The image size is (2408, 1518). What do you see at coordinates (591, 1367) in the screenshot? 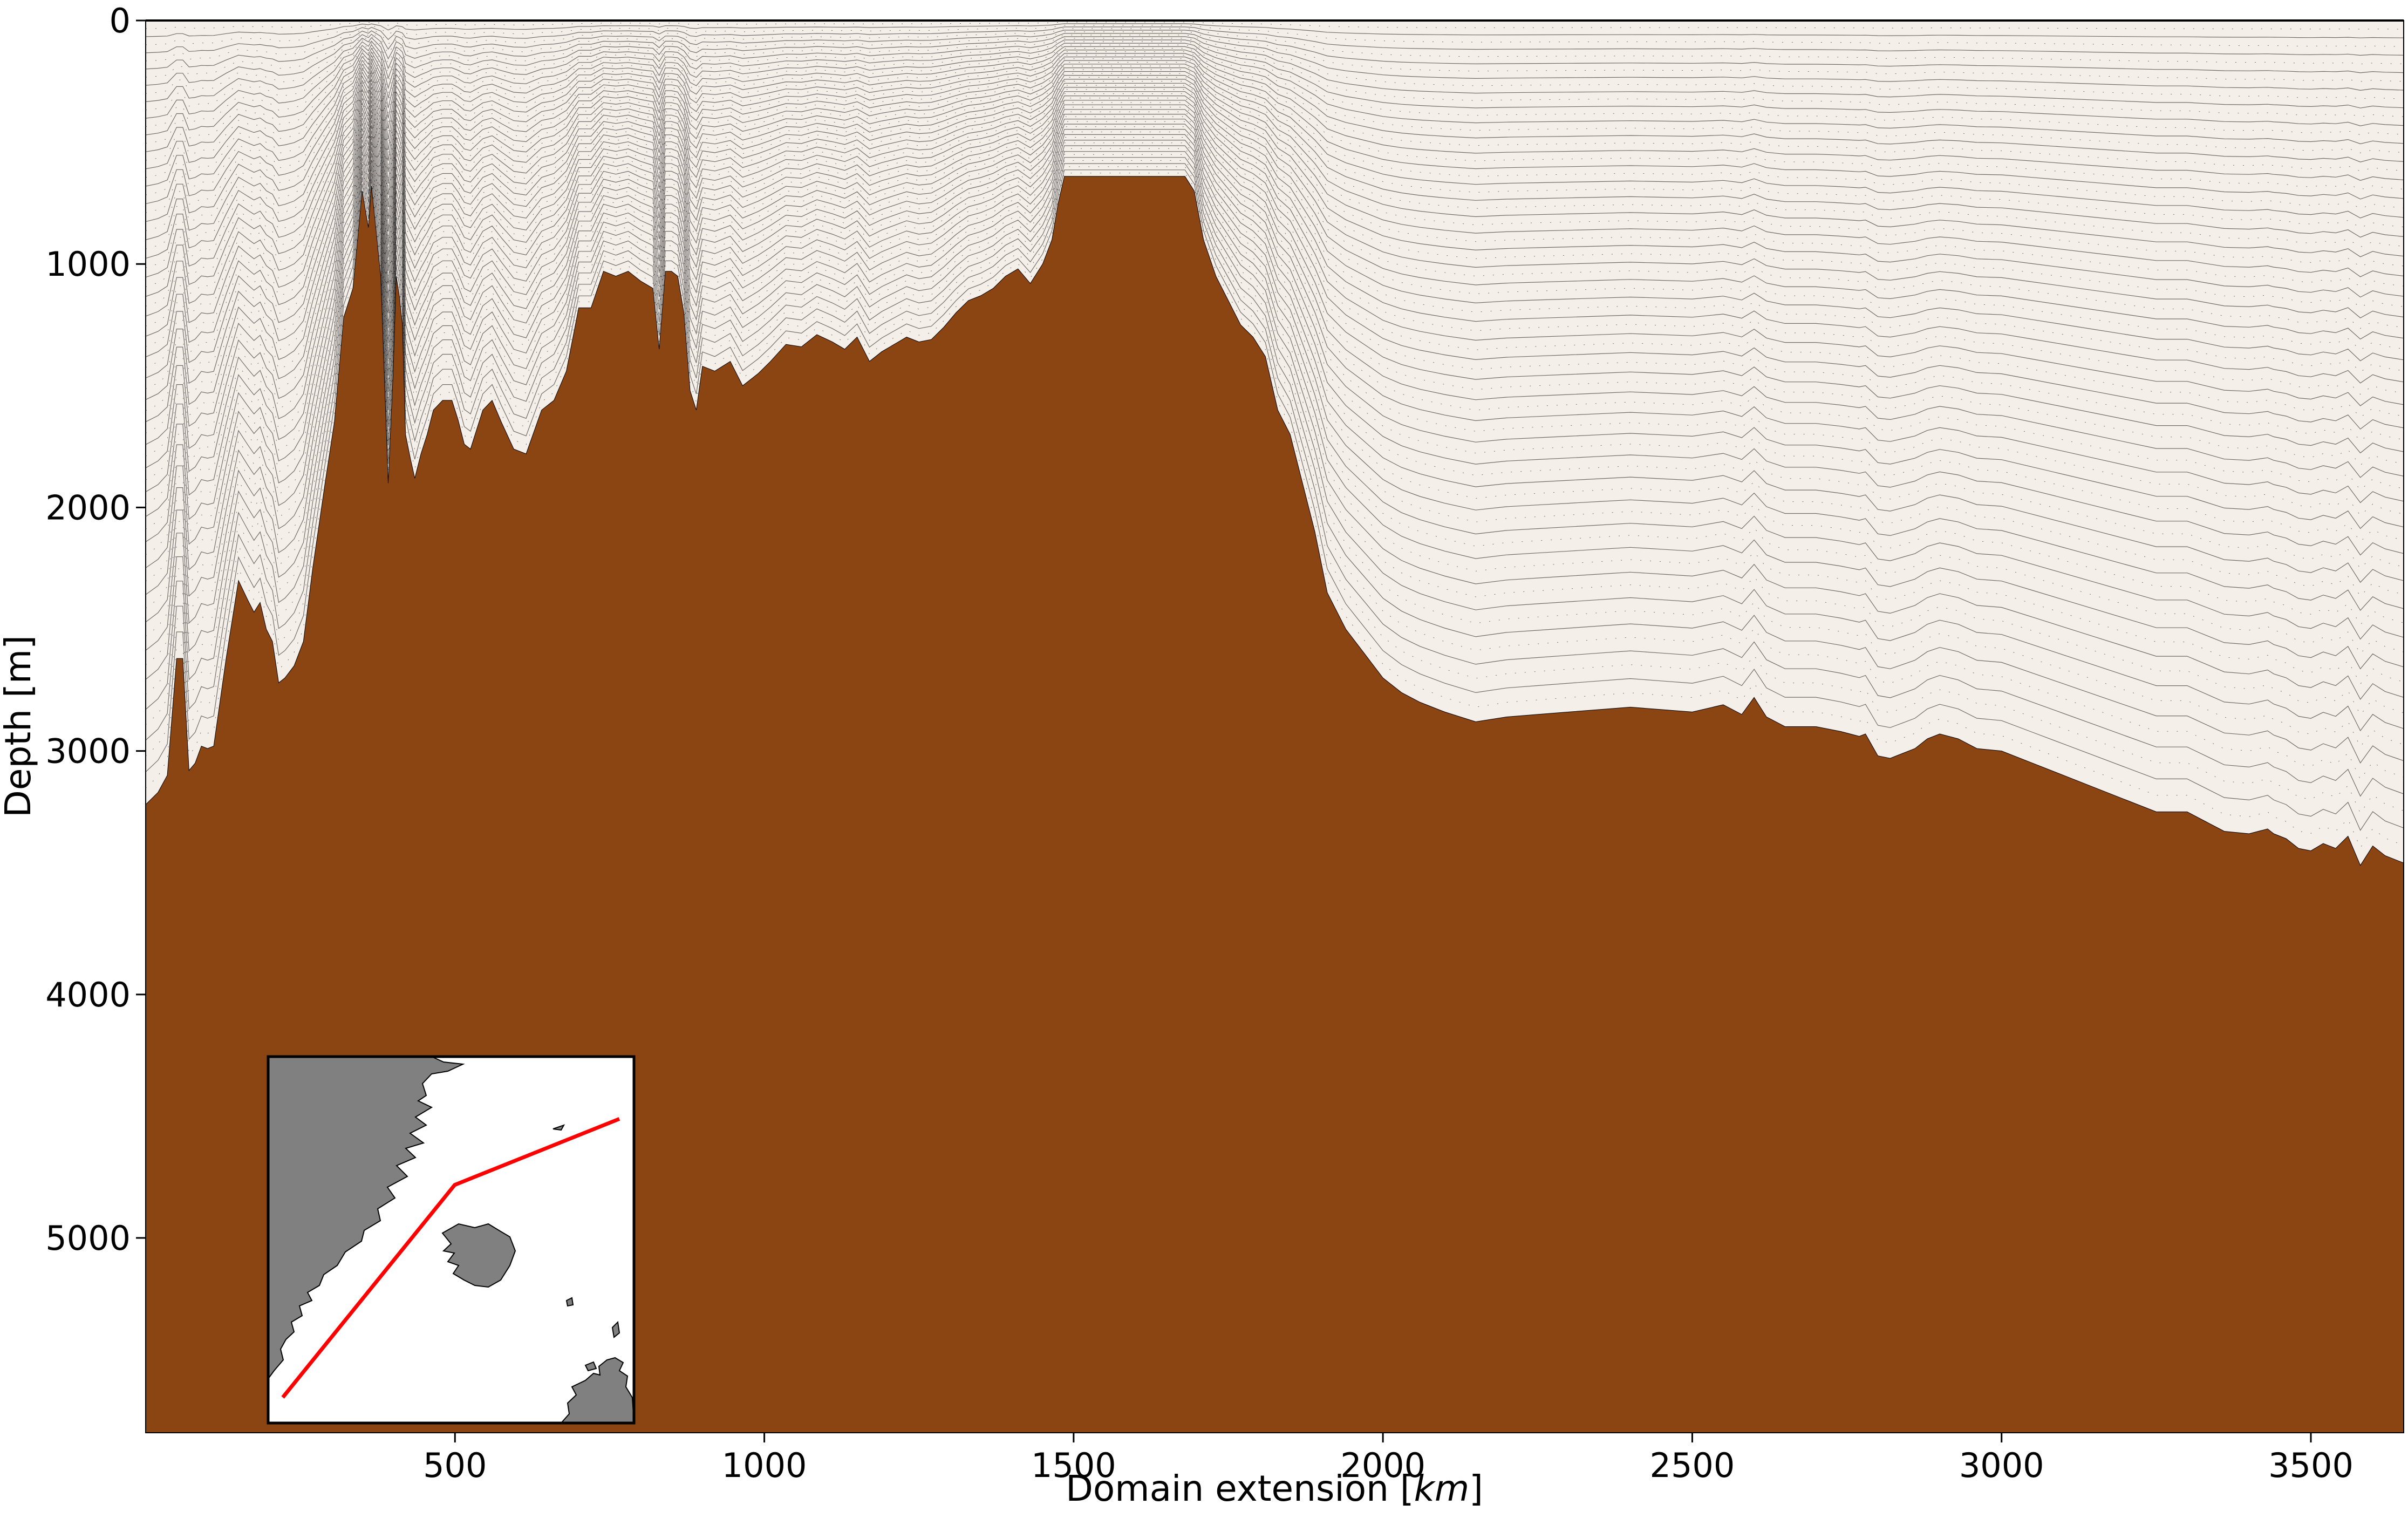
I see `orkney-islands` at bounding box center [591, 1367].